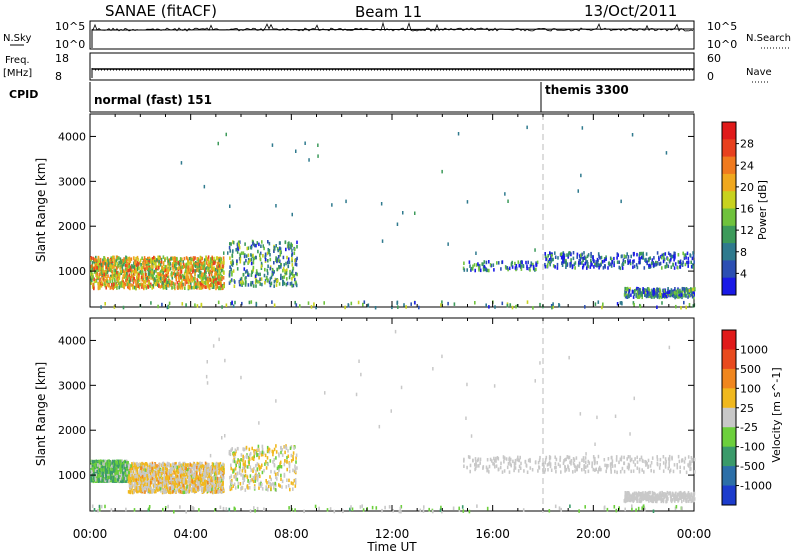 The width and height of the screenshot is (800, 554). I want to click on colorbar-segment, so click(729, 165).